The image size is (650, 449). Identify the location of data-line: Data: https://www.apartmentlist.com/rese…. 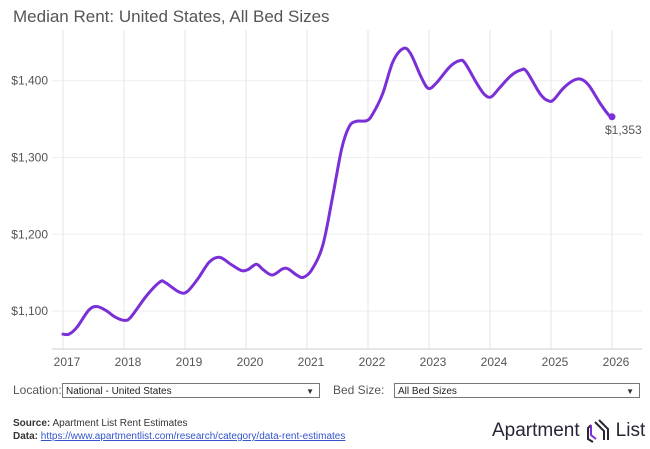
(179, 436).